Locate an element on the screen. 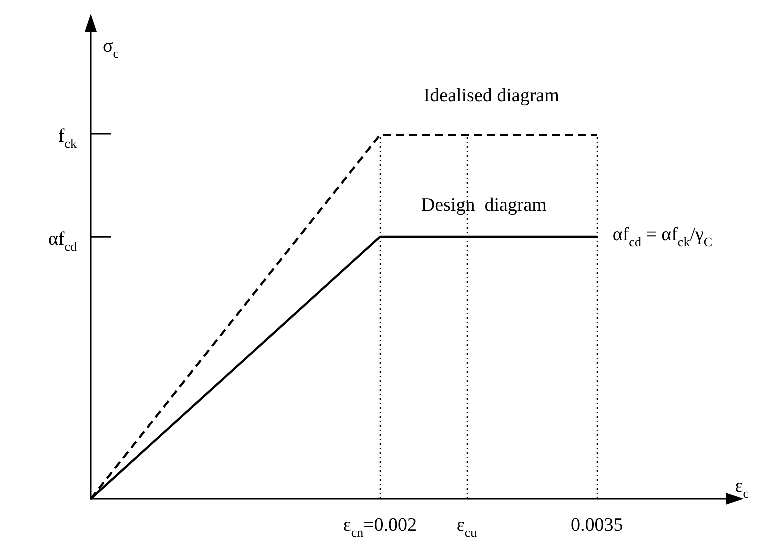 This screenshot has height=550, width=760. annotation: Design diagram is located at coordinates (484, 205).